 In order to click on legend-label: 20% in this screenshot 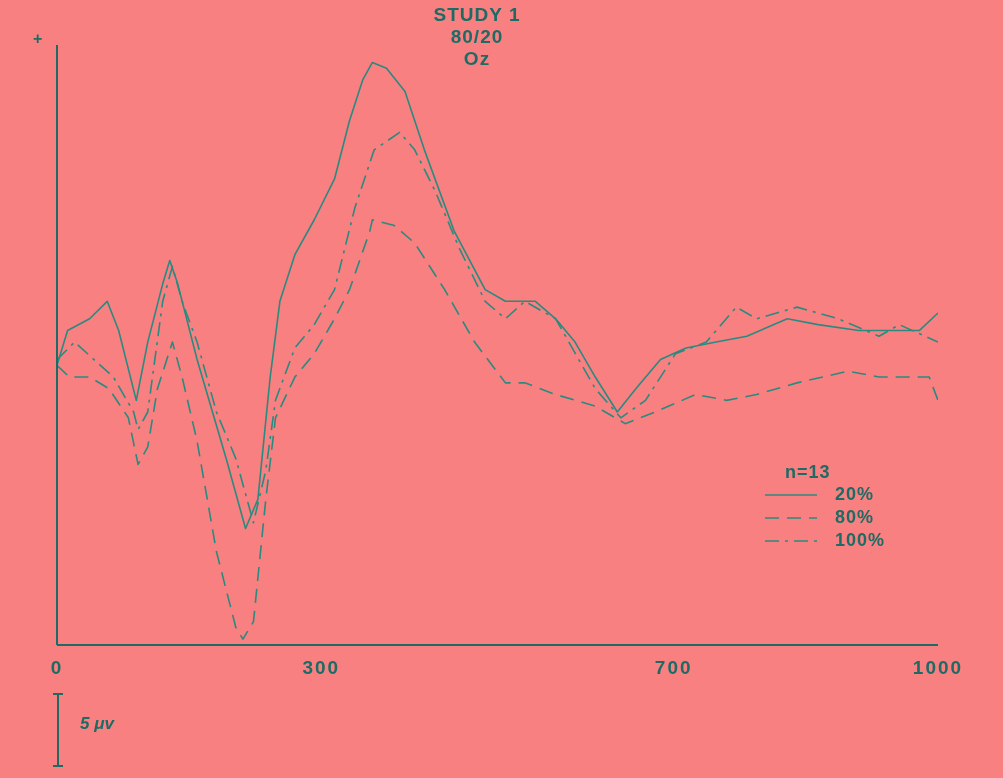, I will do `click(855, 494)`.